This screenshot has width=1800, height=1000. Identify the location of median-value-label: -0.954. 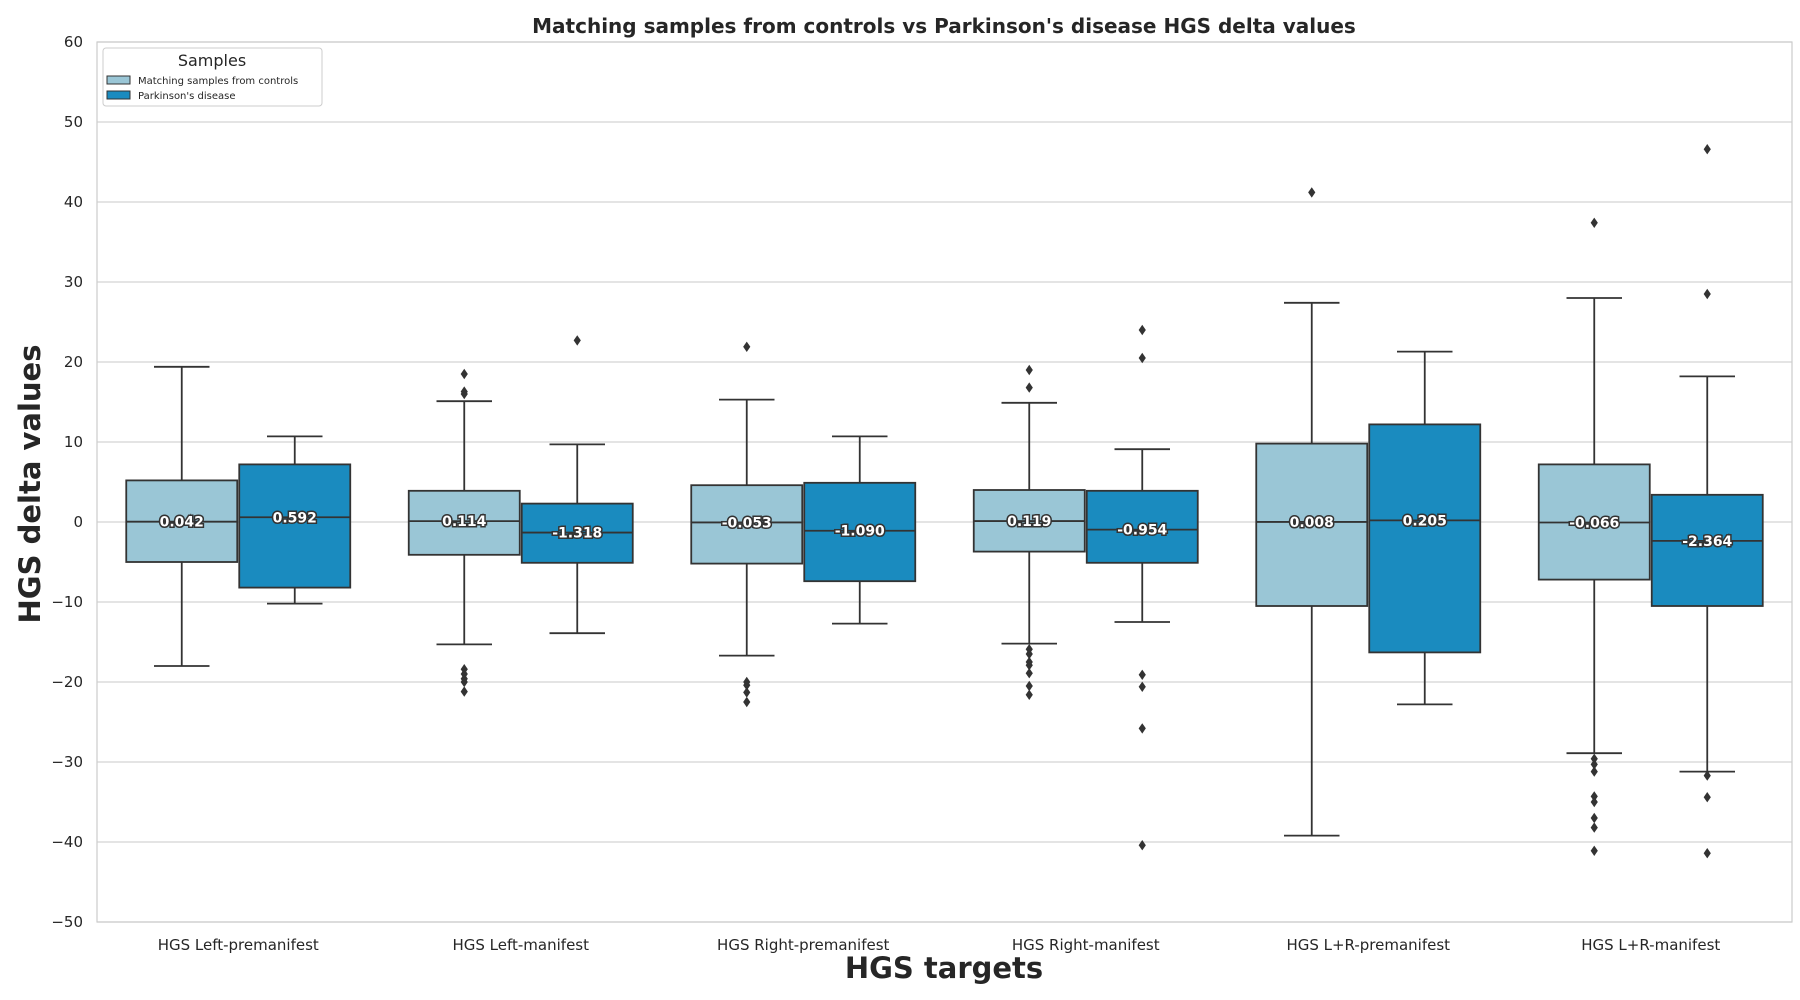
(1142, 531).